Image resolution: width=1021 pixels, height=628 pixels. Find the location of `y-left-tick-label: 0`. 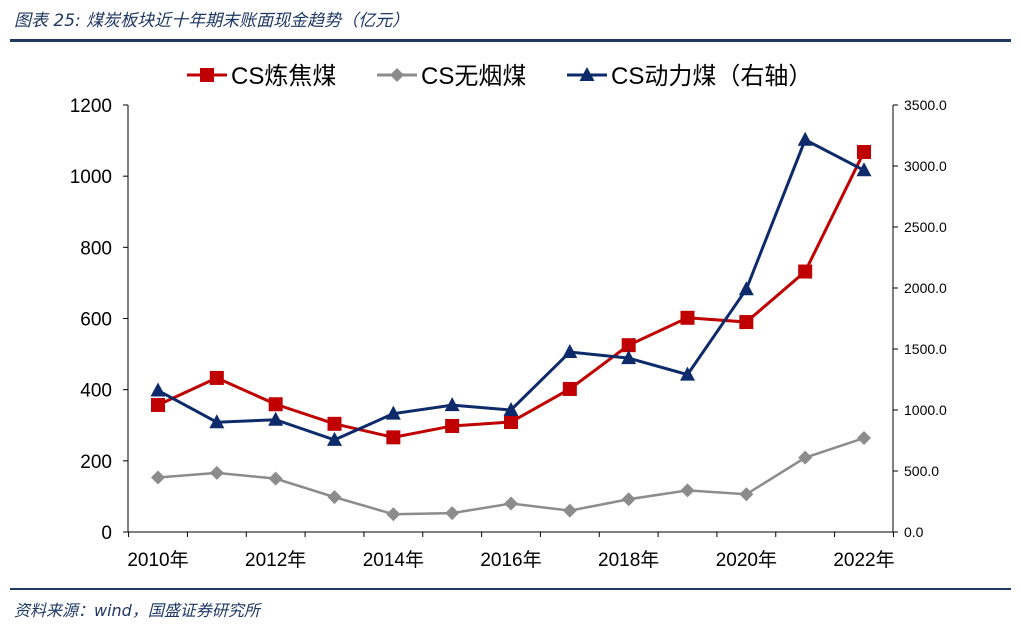

y-left-tick-label: 0 is located at coordinates (106, 533).